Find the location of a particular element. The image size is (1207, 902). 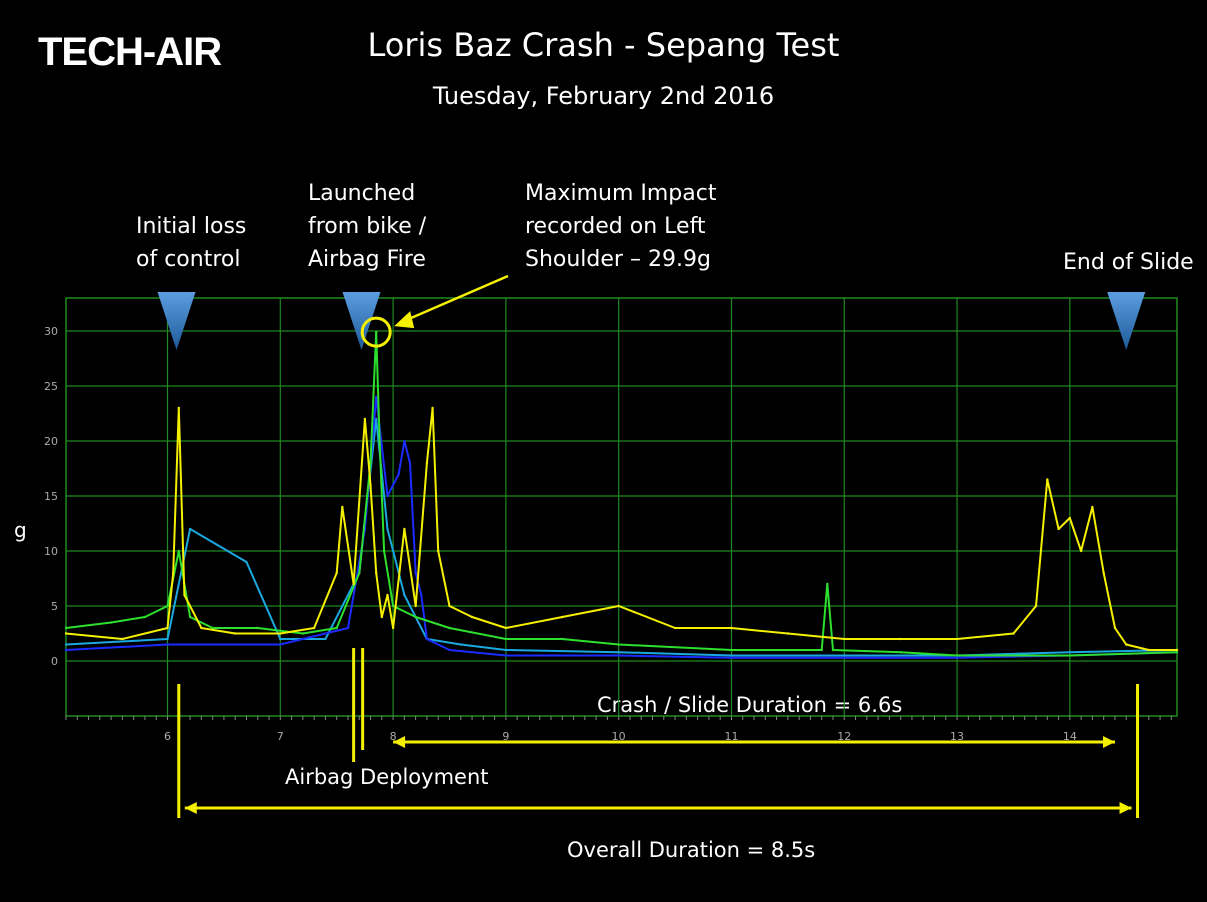

max-impact-circle is located at coordinates (376, 332).